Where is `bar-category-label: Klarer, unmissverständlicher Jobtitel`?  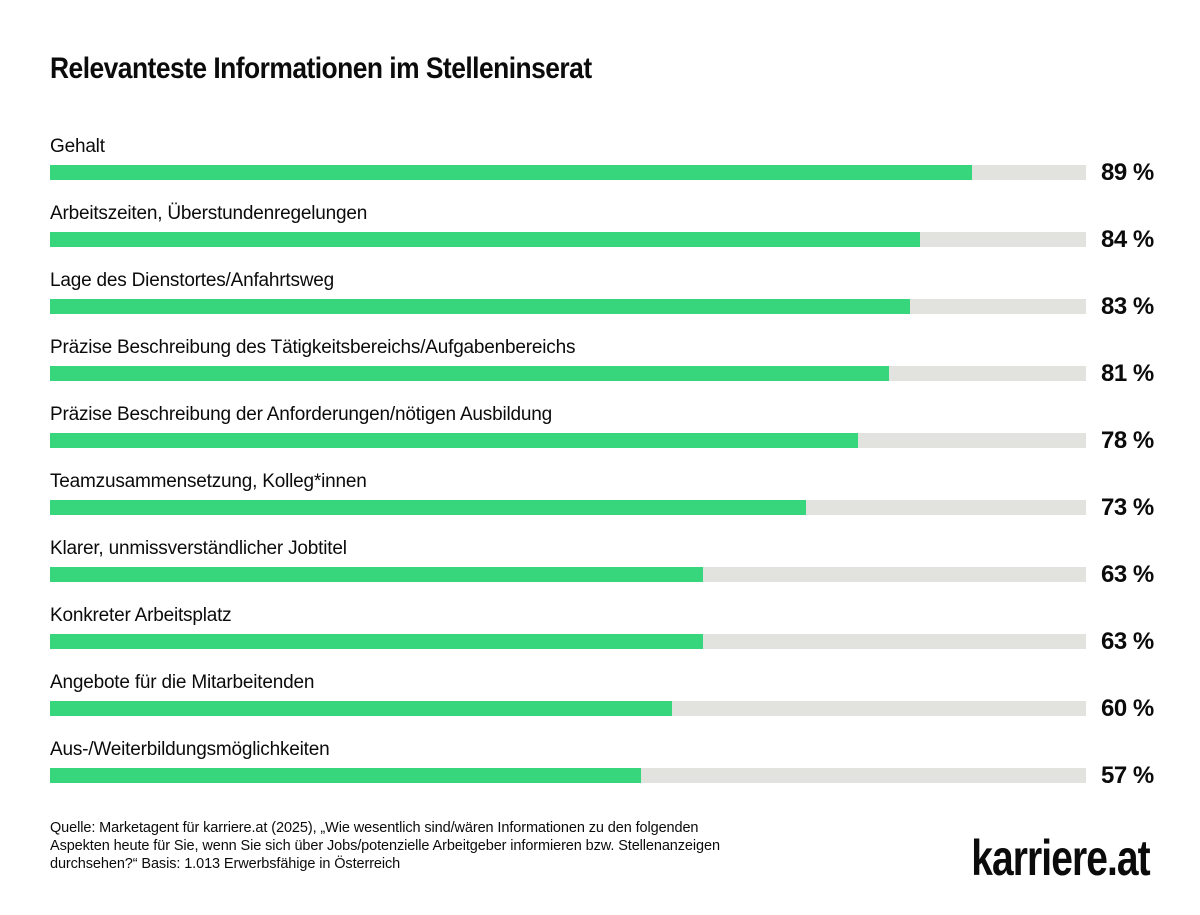
bar-category-label: Klarer, unmissverständlicher Jobtitel is located at coordinates (198, 548).